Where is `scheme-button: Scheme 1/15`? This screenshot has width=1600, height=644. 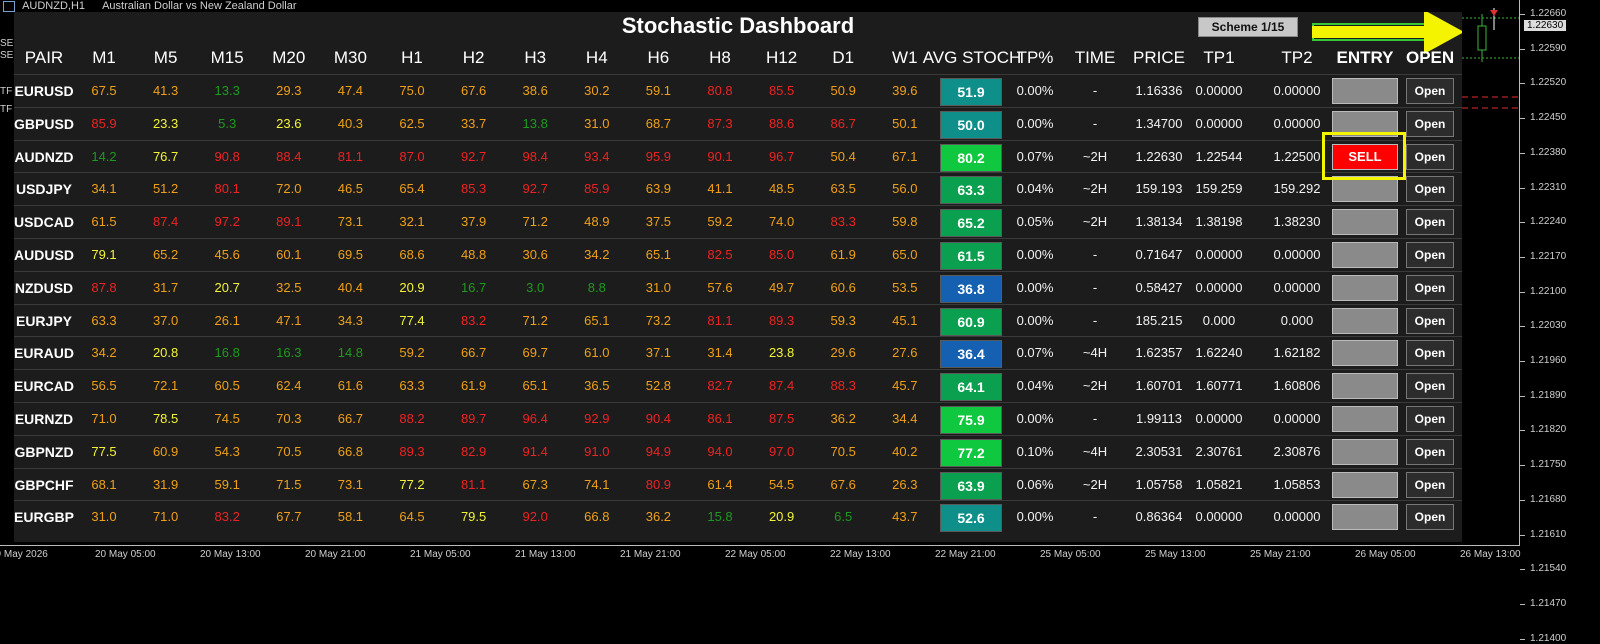
scheme-button: Scheme 1/15 is located at coordinates (1248, 27).